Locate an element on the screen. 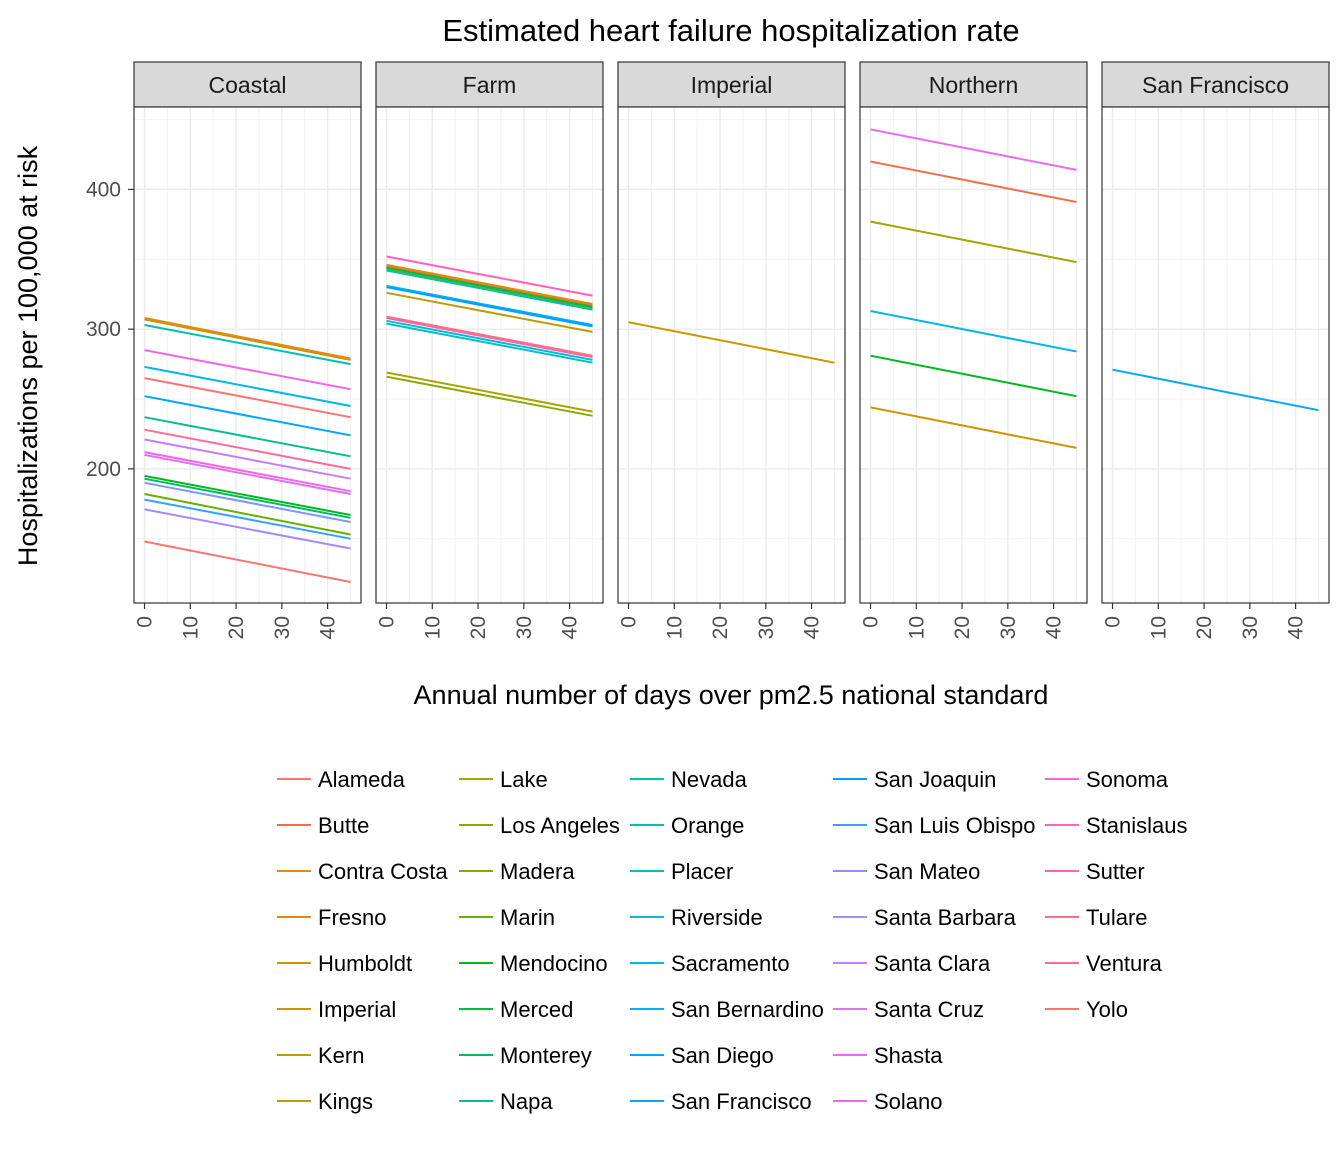 Image resolution: width=1344 pixels, height=1152 pixels. legend-item: Tulare is located at coordinates (1096, 917).